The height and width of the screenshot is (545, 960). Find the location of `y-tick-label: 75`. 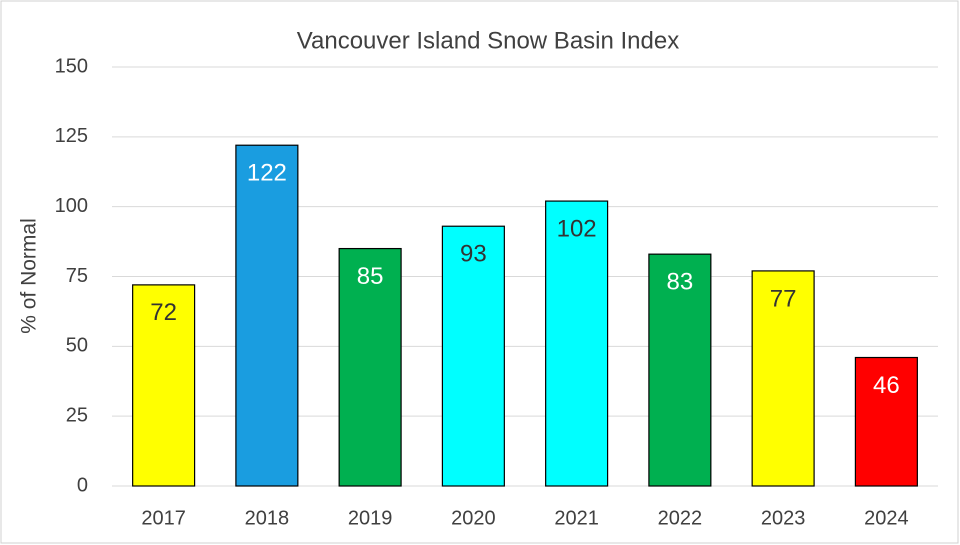

y-tick-label: 75 is located at coordinates (77, 276).